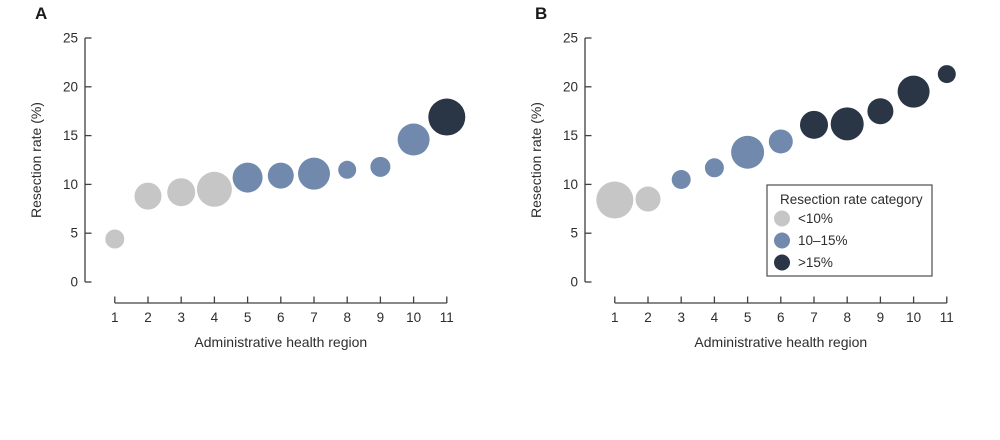 This screenshot has height=440, width=1000. What do you see at coordinates (815, 262) in the screenshot?
I see `legend-item-gt15-label: >15%` at bounding box center [815, 262].